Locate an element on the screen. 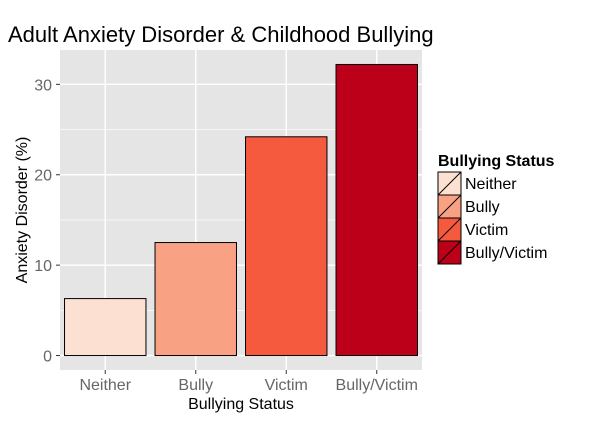 The width and height of the screenshot is (606, 422). bar-bully-victim is located at coordinates (376, 210).